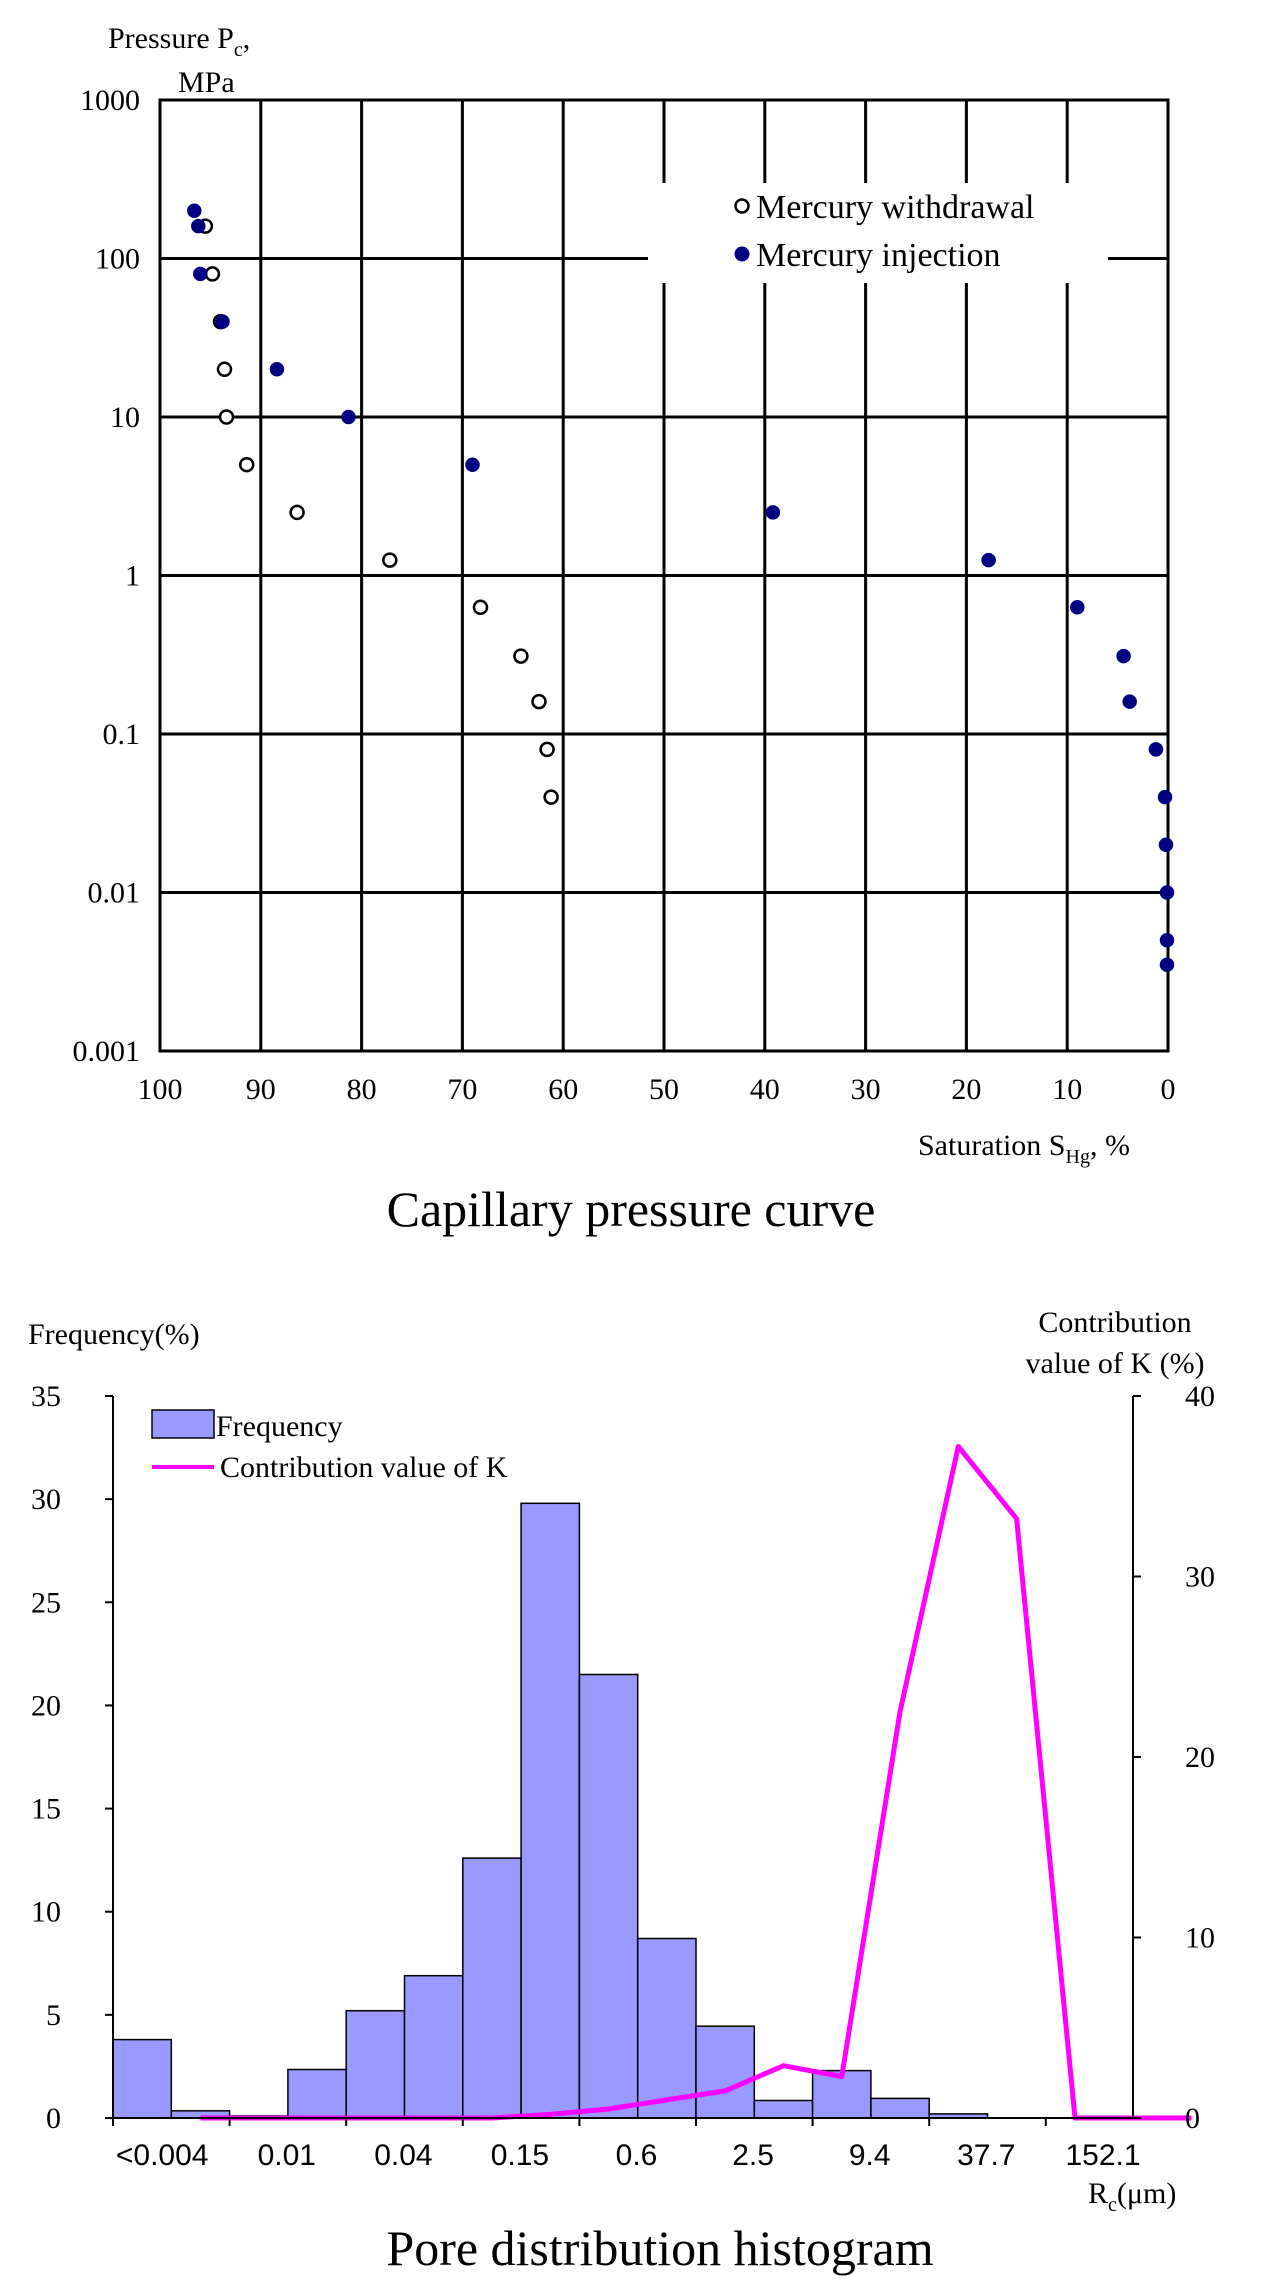 This screenshot has height=2287, width=1263. Describe the element at coordinates (1192, 2118) in the screenshot. I see `bottom-y2-tick: 0` at that location.